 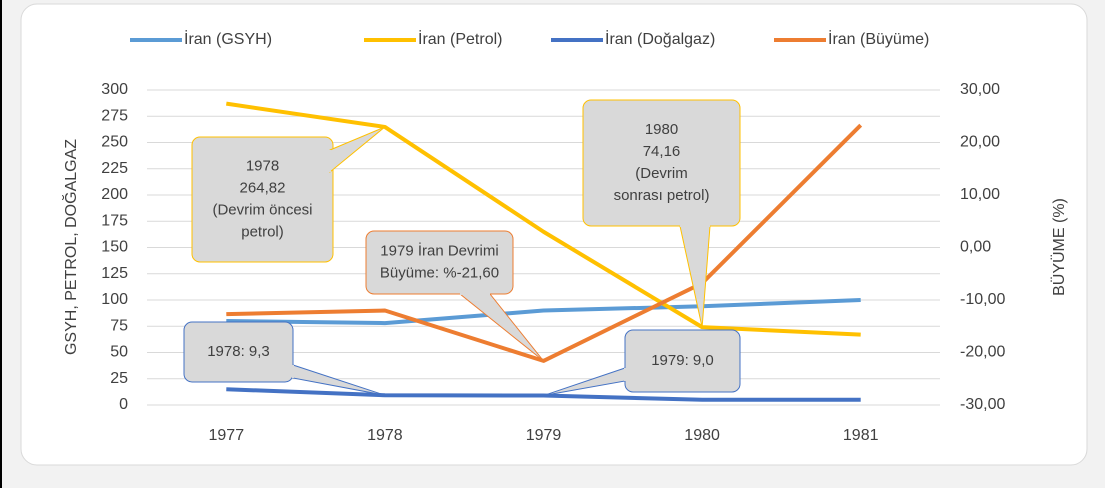 What do you see at coordinates (982, 352) in the screenshot?
I see `y2-tick-label: -20,00` at bounding box center [982, 352].